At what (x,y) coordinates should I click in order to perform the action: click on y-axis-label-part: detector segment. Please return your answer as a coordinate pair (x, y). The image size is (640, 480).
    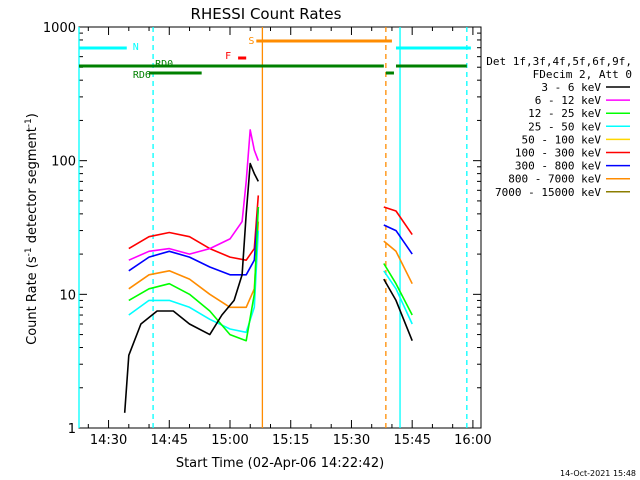
    Looking at the image, I should click on (32, 187).